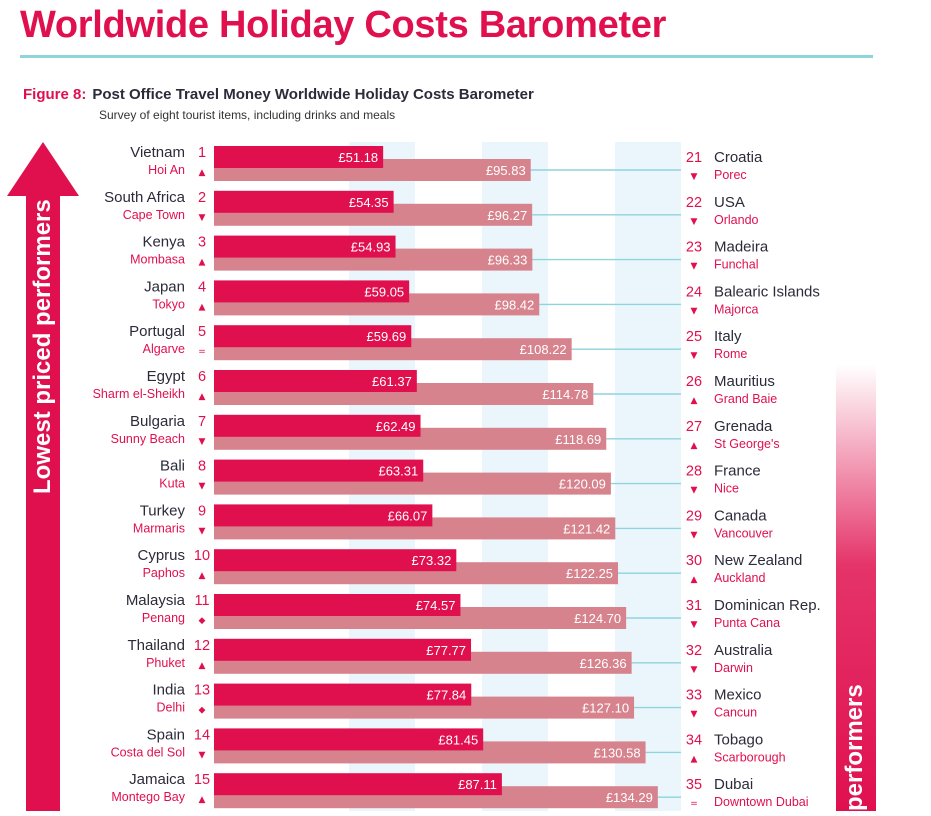  Describe the element at coordinates (726, 489) in the screenshot. I see `city-label: Nice` at that location.